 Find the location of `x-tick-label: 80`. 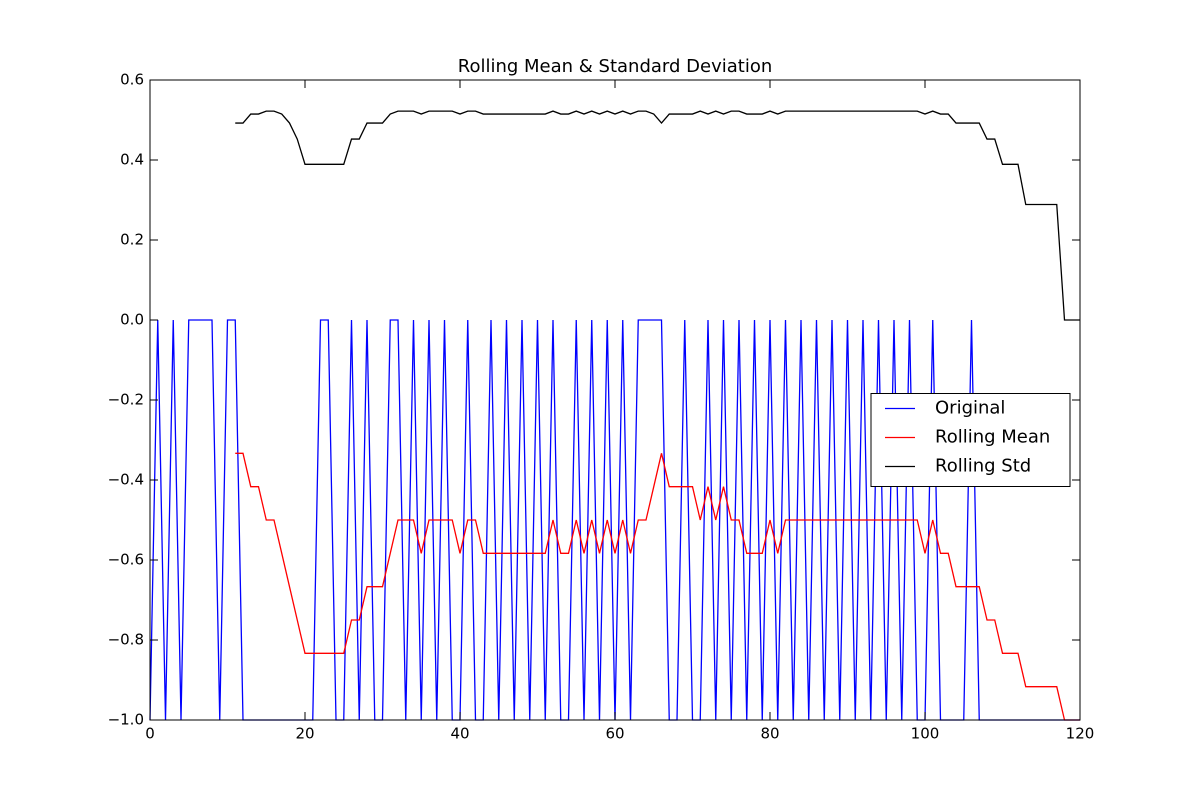

x-tick-label: 80 is located at coordinates (769, 734).